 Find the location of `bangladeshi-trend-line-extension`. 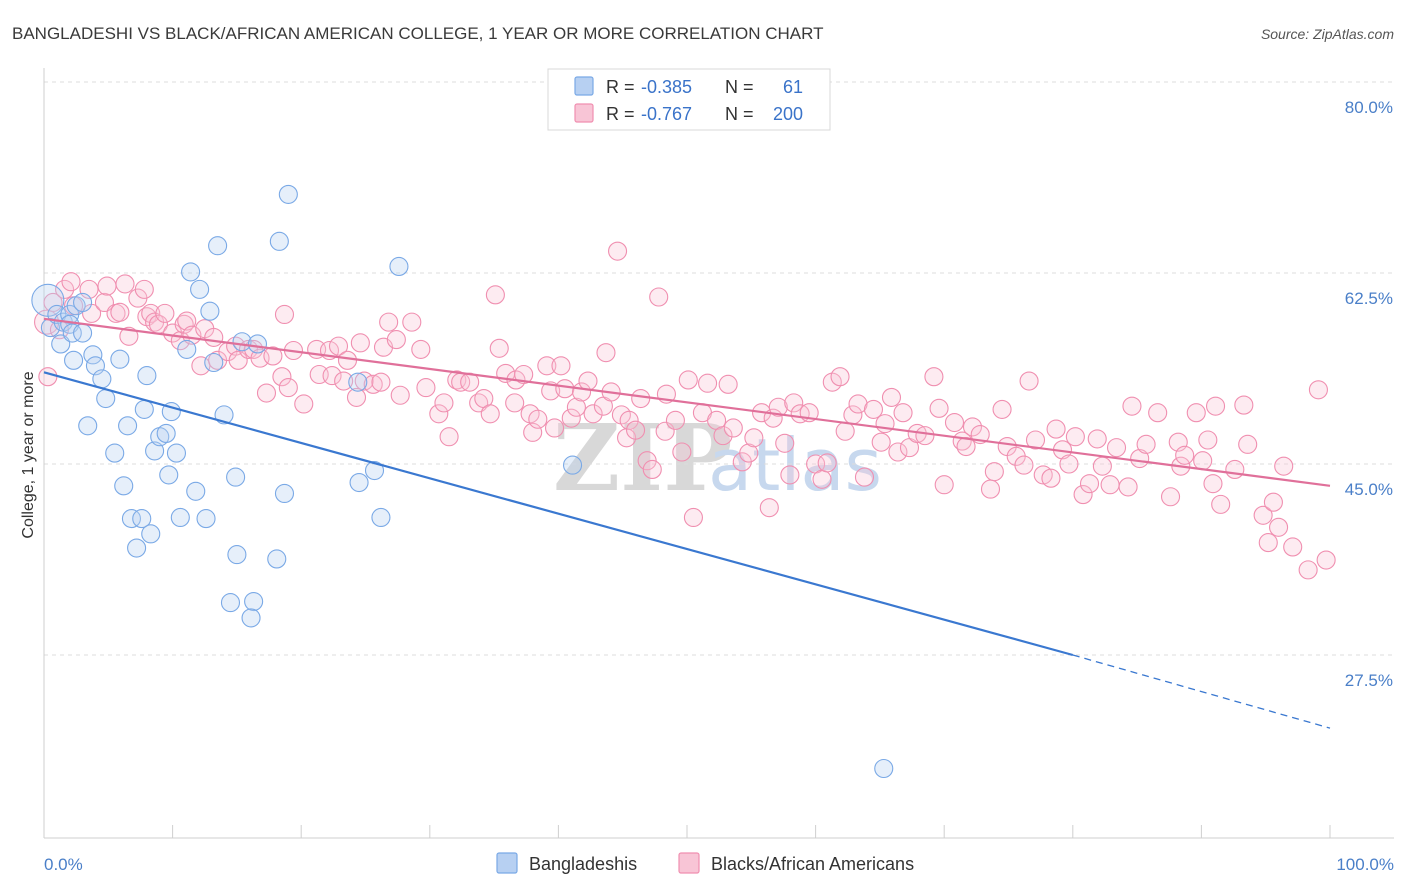

bangladeshi-trend-line-extension is located at coordinates (1201, 691).